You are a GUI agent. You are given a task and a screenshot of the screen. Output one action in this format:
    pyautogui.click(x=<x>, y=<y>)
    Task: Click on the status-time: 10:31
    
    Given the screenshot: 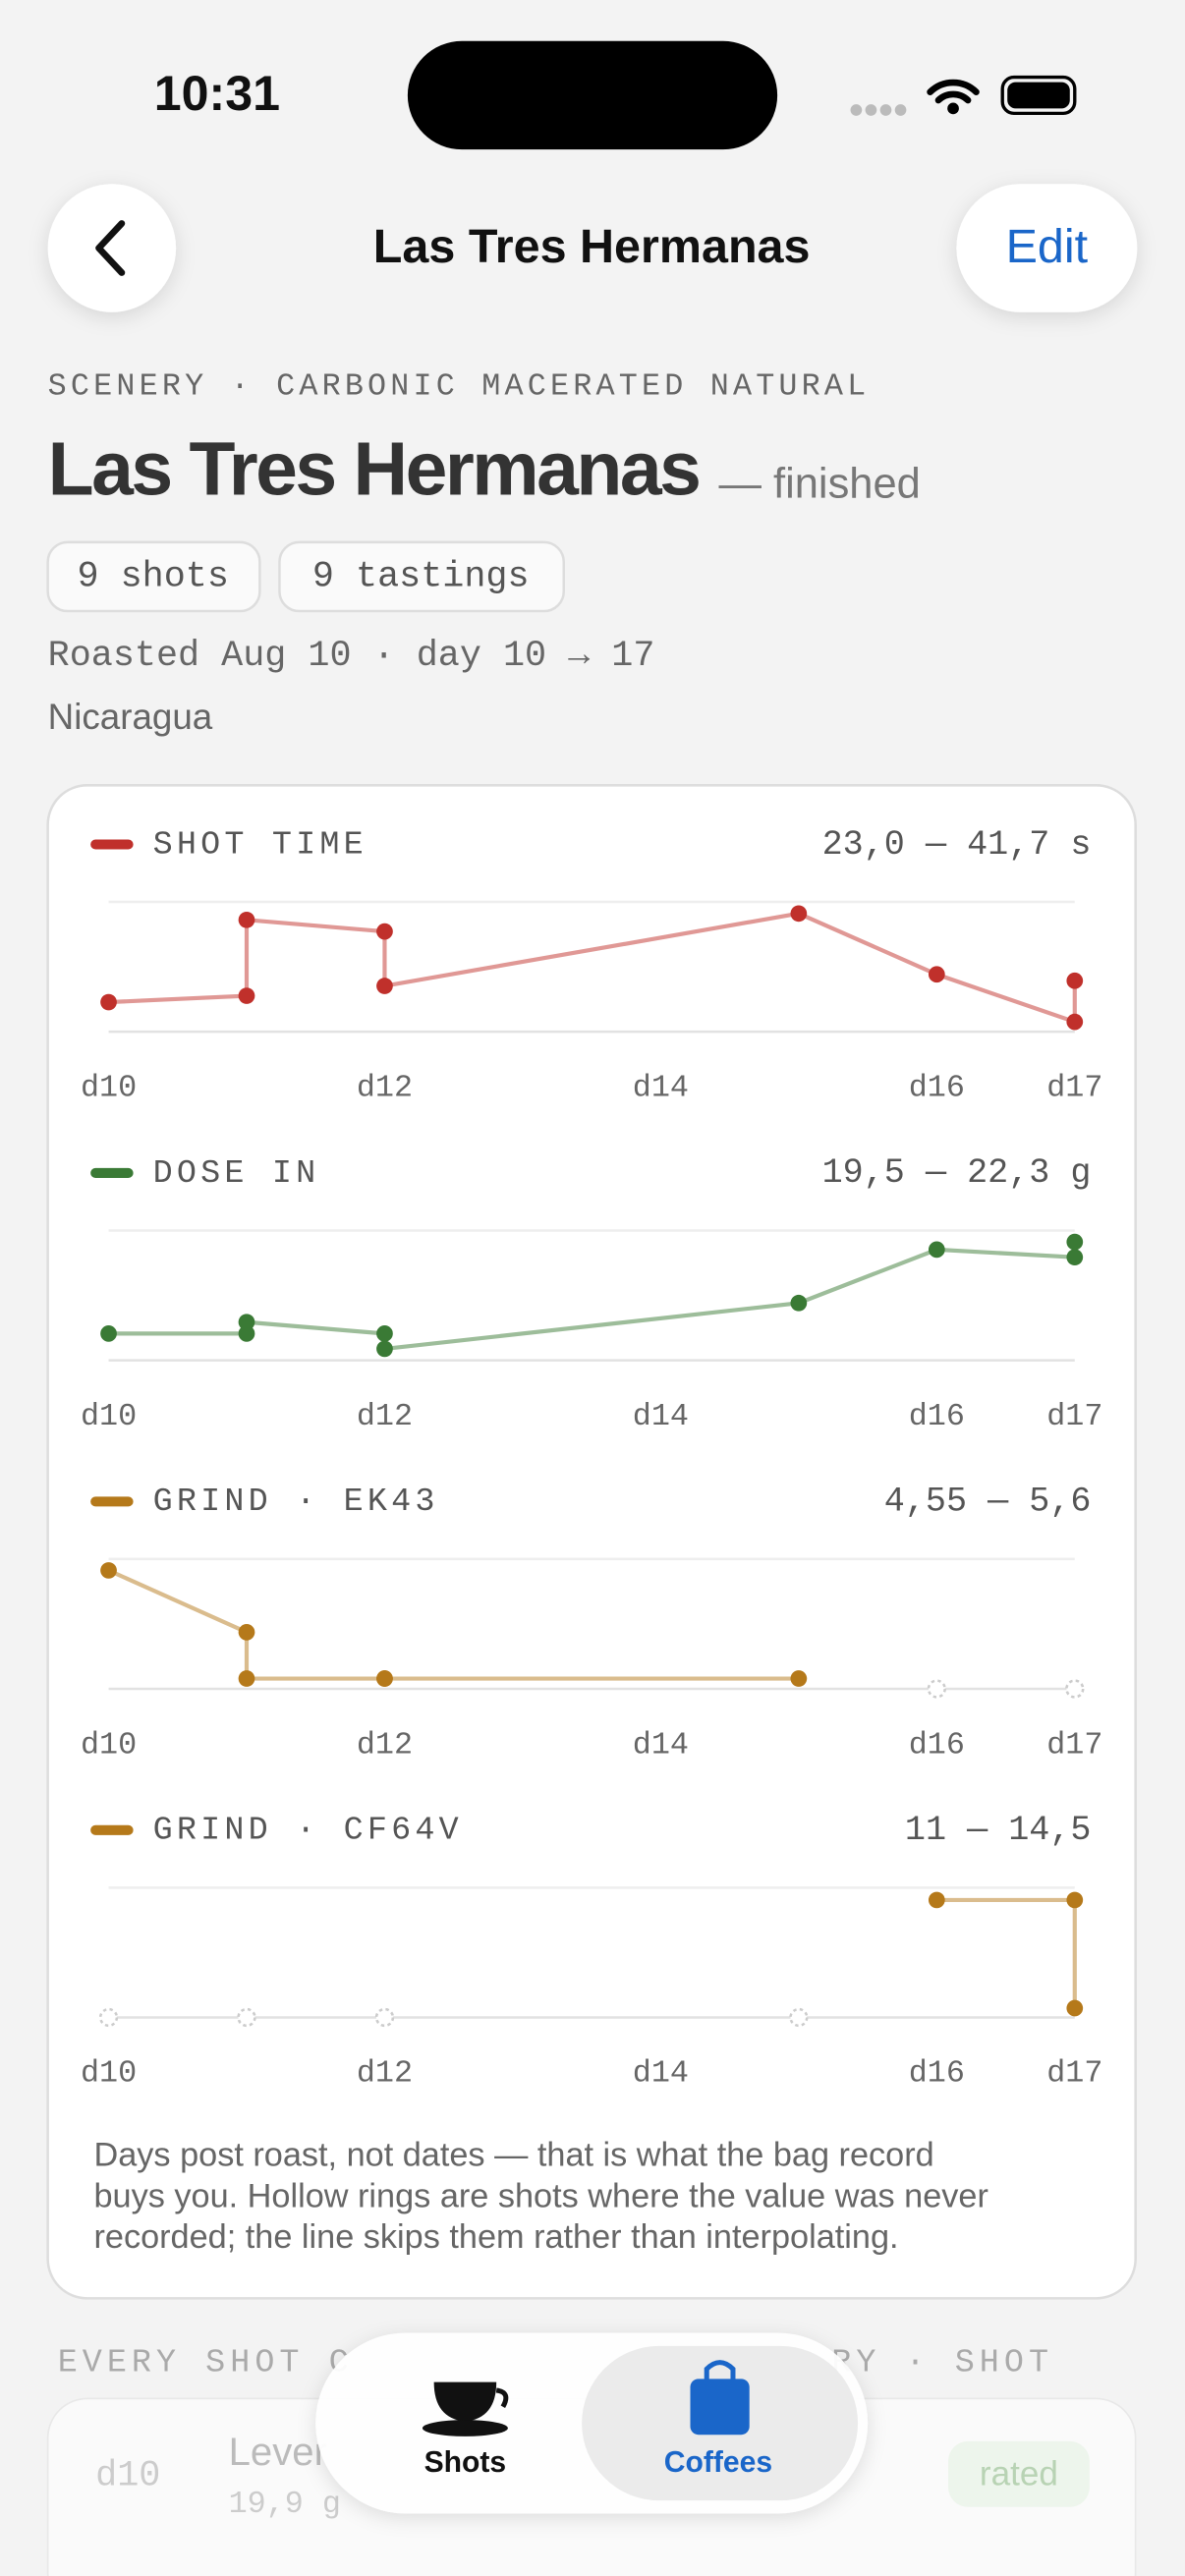 What is the action you would take?
    pyautogui.click(x=217, y=93)
    